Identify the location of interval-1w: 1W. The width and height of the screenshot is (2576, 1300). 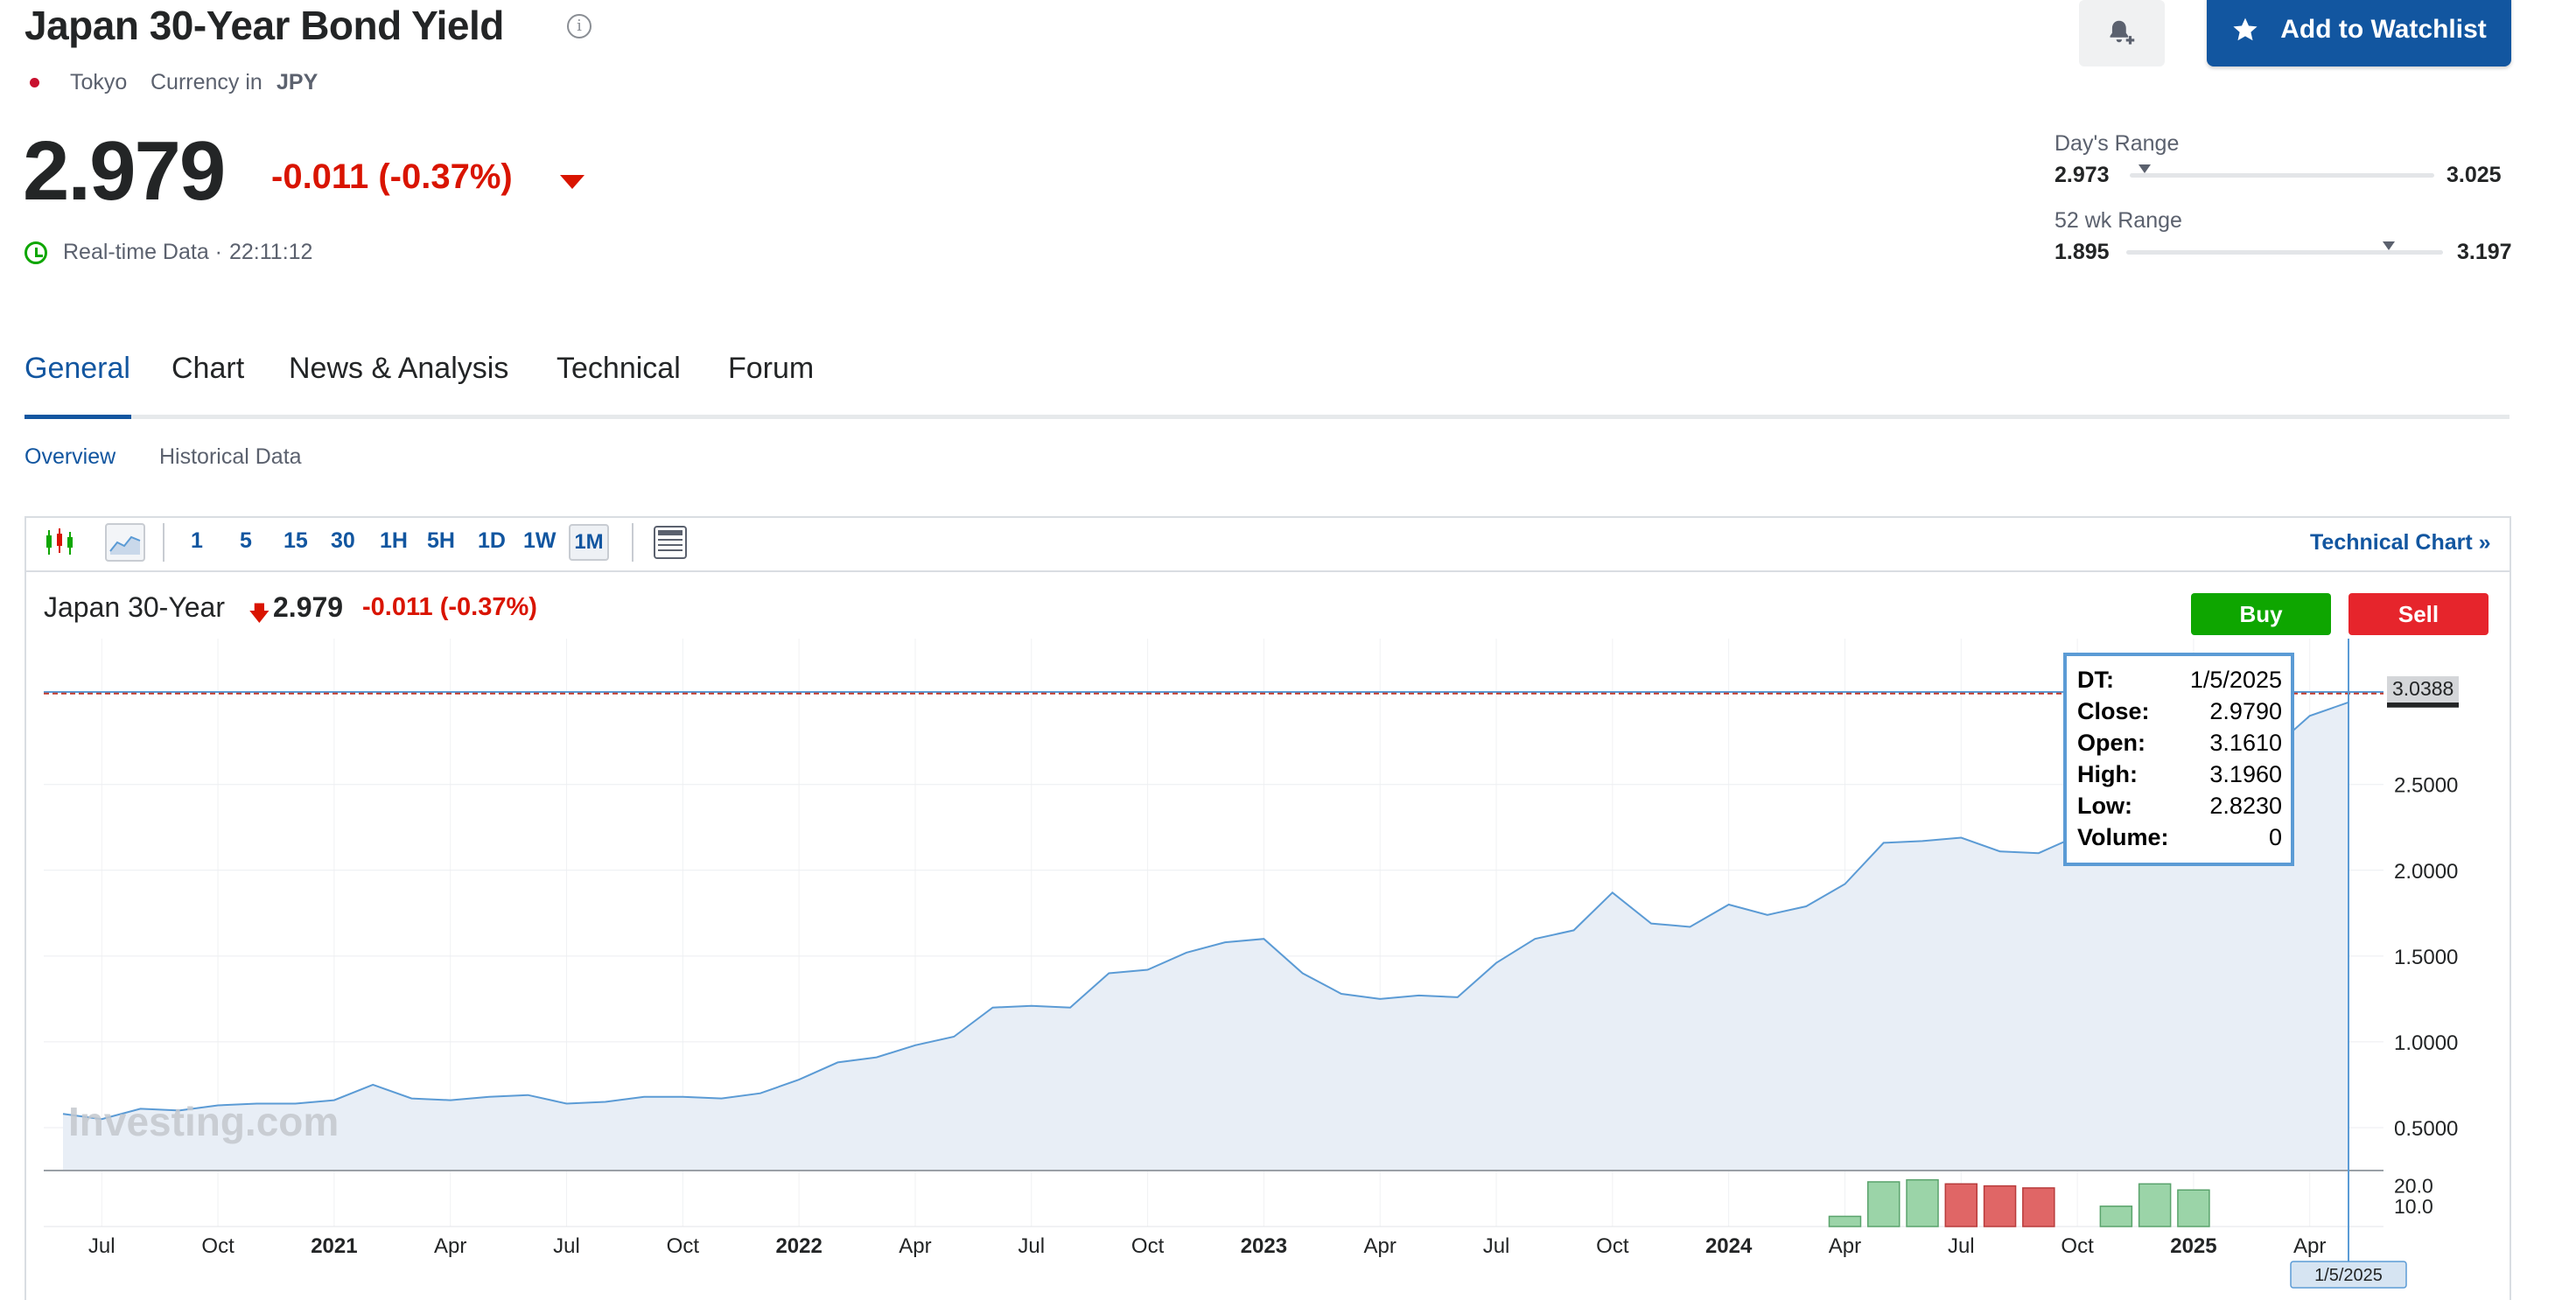
(539, 541).